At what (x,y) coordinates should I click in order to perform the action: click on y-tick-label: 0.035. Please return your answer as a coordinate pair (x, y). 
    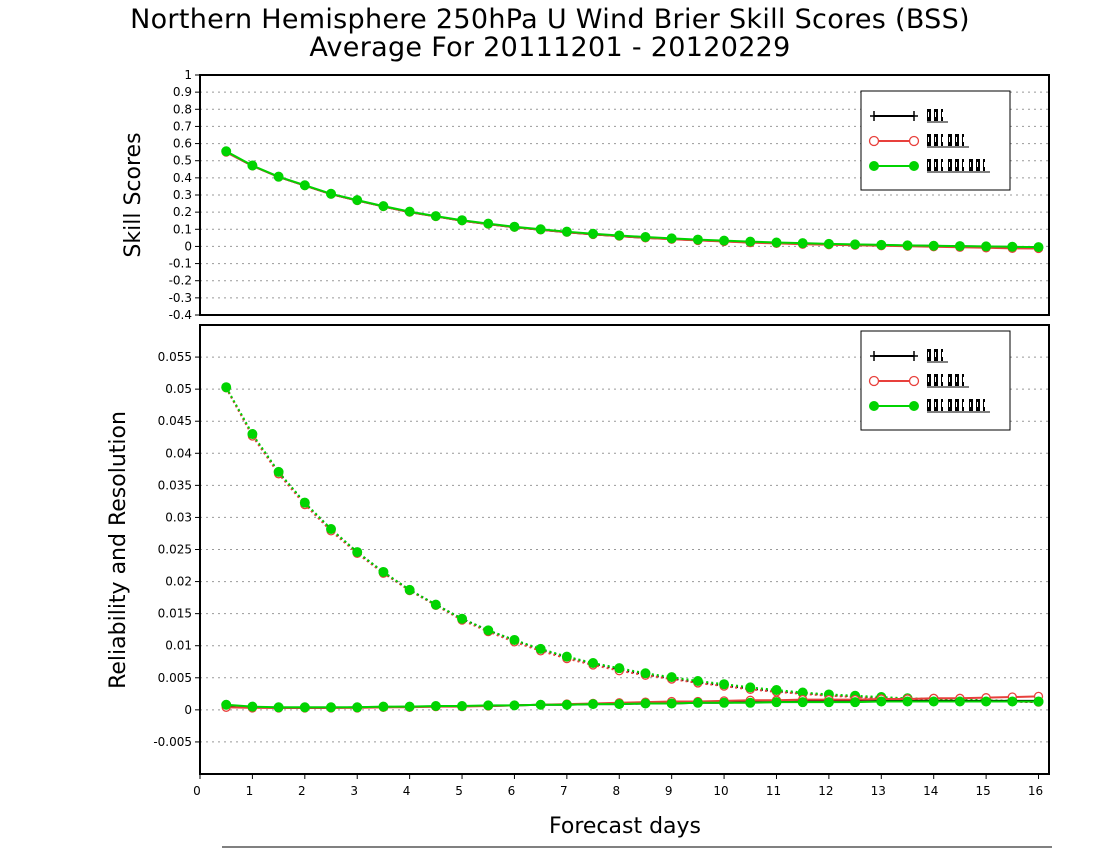
    Looking at the image, I should click on (175, 485).